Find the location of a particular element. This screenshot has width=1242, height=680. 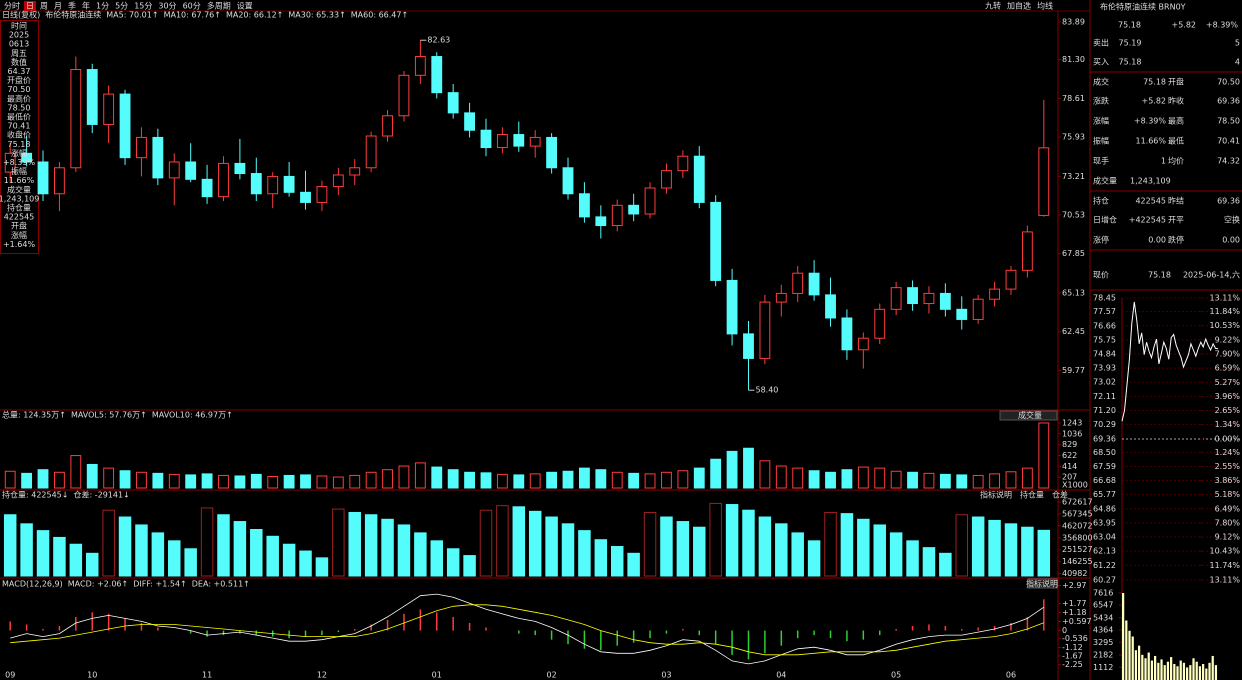

y-tick-label: 73.93 is located at coordinates (1104, 368).